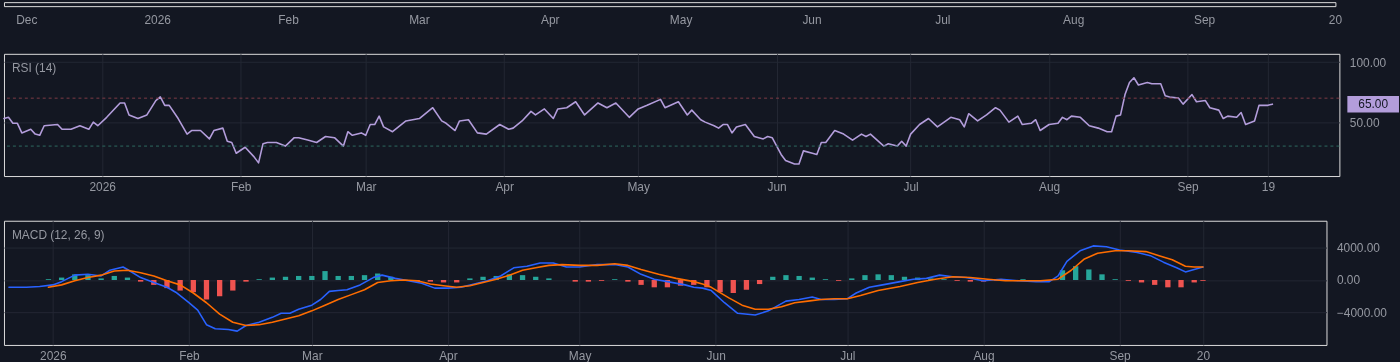 The image size is (1400, 362). What do you see at coordinates (1203, 355) in the screenshot?
I see `x-tick-label: 20` at bounding box center [1203, 355].